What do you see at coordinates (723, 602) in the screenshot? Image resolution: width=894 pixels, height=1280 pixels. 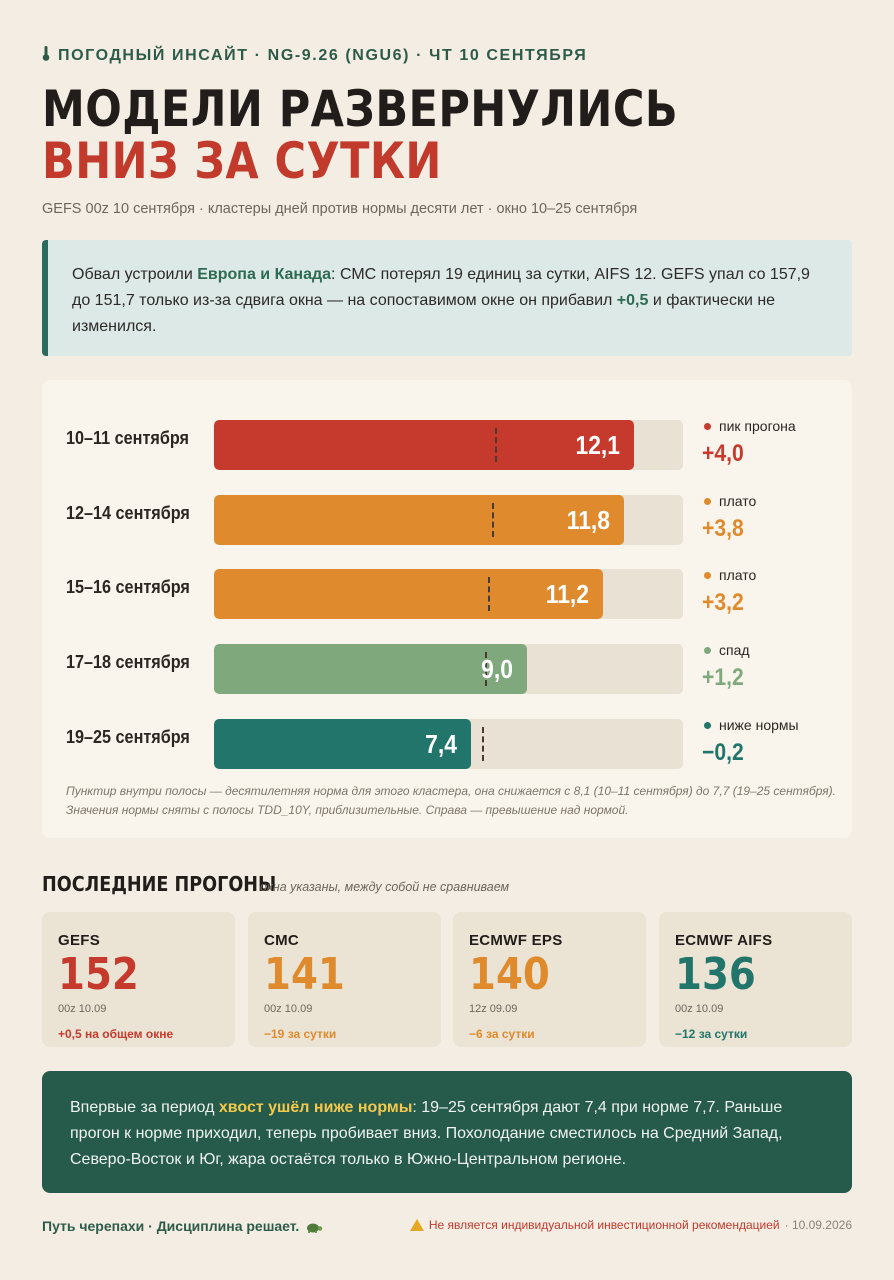 I see `deviation-value: +3,2` at bounding box center [723, 602].